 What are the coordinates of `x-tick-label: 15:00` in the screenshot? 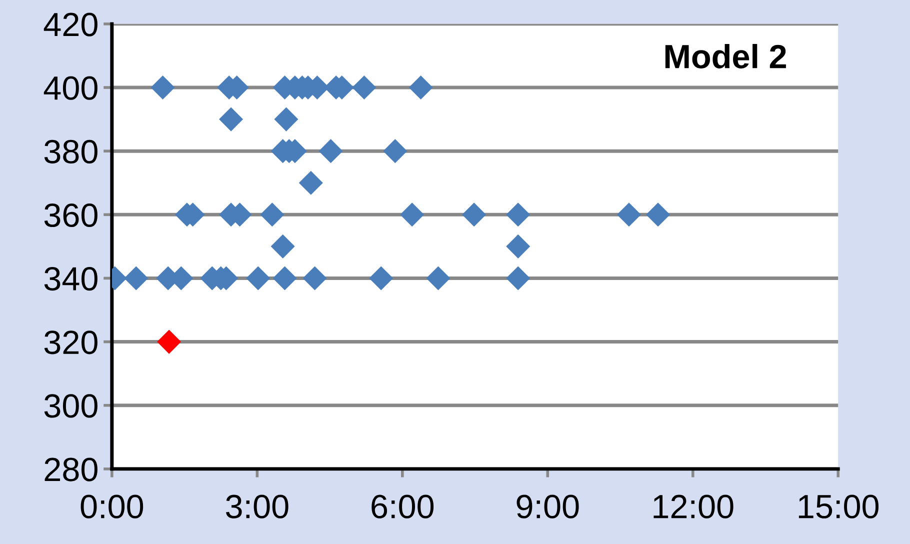 It's located at (838, 506).